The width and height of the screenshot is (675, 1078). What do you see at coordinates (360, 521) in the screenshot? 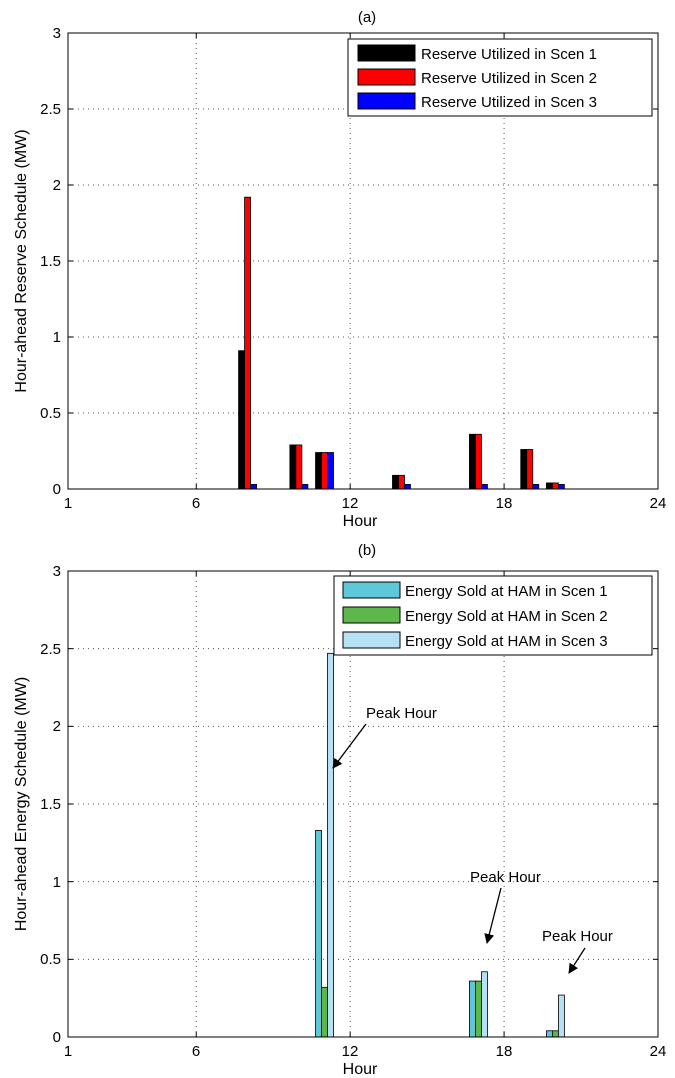
I see `chart-a-xlabel: Hour` at bounding box center [360, 521].